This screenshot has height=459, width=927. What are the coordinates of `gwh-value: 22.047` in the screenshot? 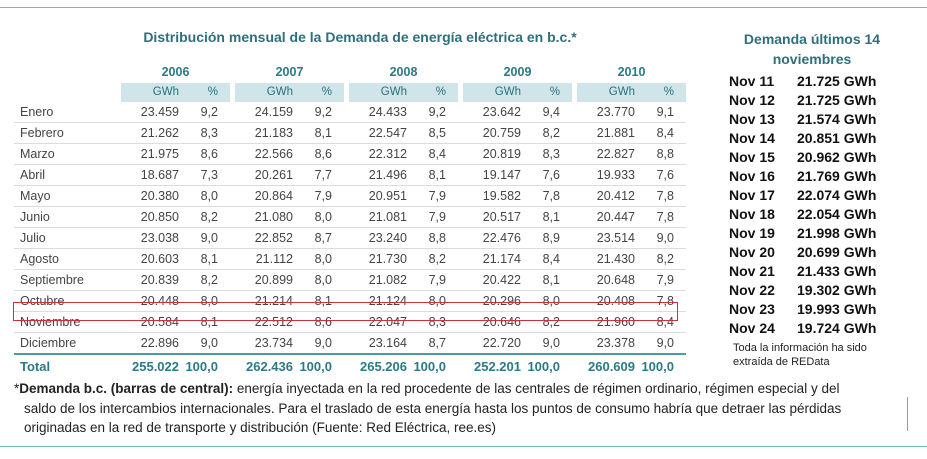 It's located at (378, 322).